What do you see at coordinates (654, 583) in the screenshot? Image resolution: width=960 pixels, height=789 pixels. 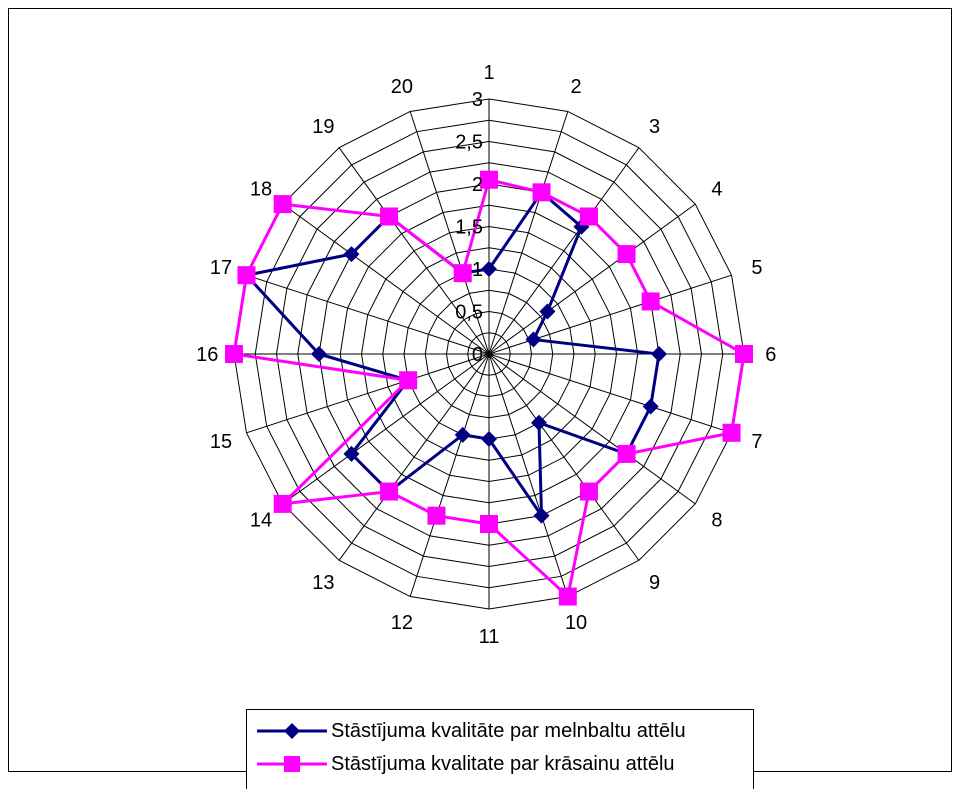 I see `category-label: 9` at bounding box center [654, 583].